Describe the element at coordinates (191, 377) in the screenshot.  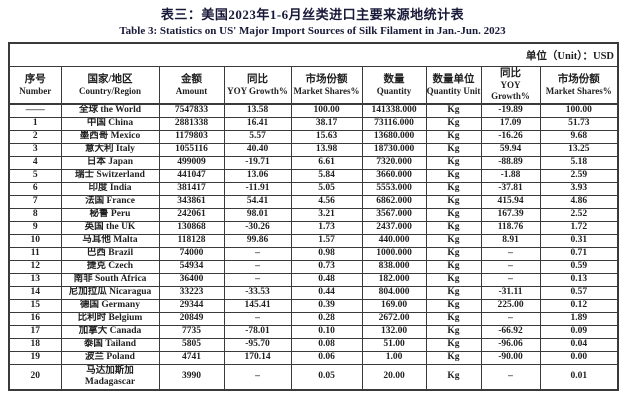
I see `table-cell: 3990` at that location.